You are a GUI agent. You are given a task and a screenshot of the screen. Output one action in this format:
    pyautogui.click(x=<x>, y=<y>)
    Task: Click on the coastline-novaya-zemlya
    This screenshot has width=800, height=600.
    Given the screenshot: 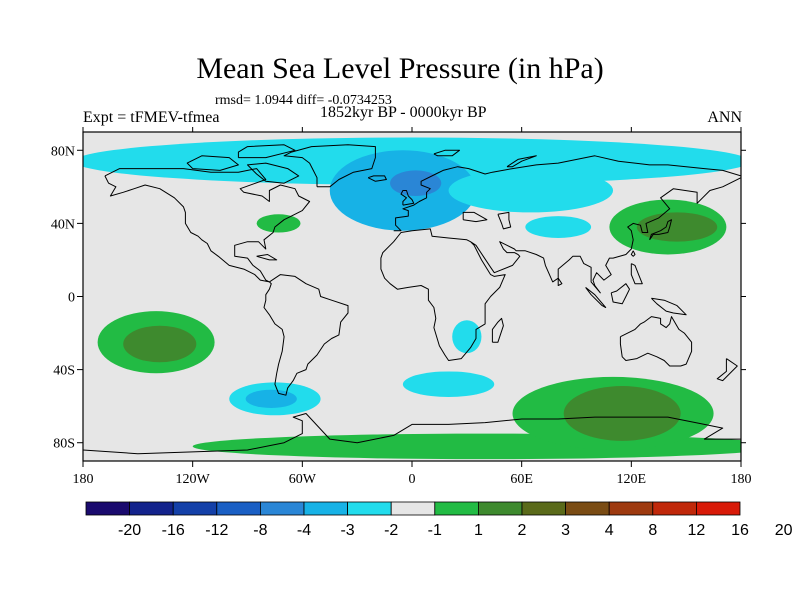 What is the action you would take?
    pyautogui.click(x=521, y=161)
    